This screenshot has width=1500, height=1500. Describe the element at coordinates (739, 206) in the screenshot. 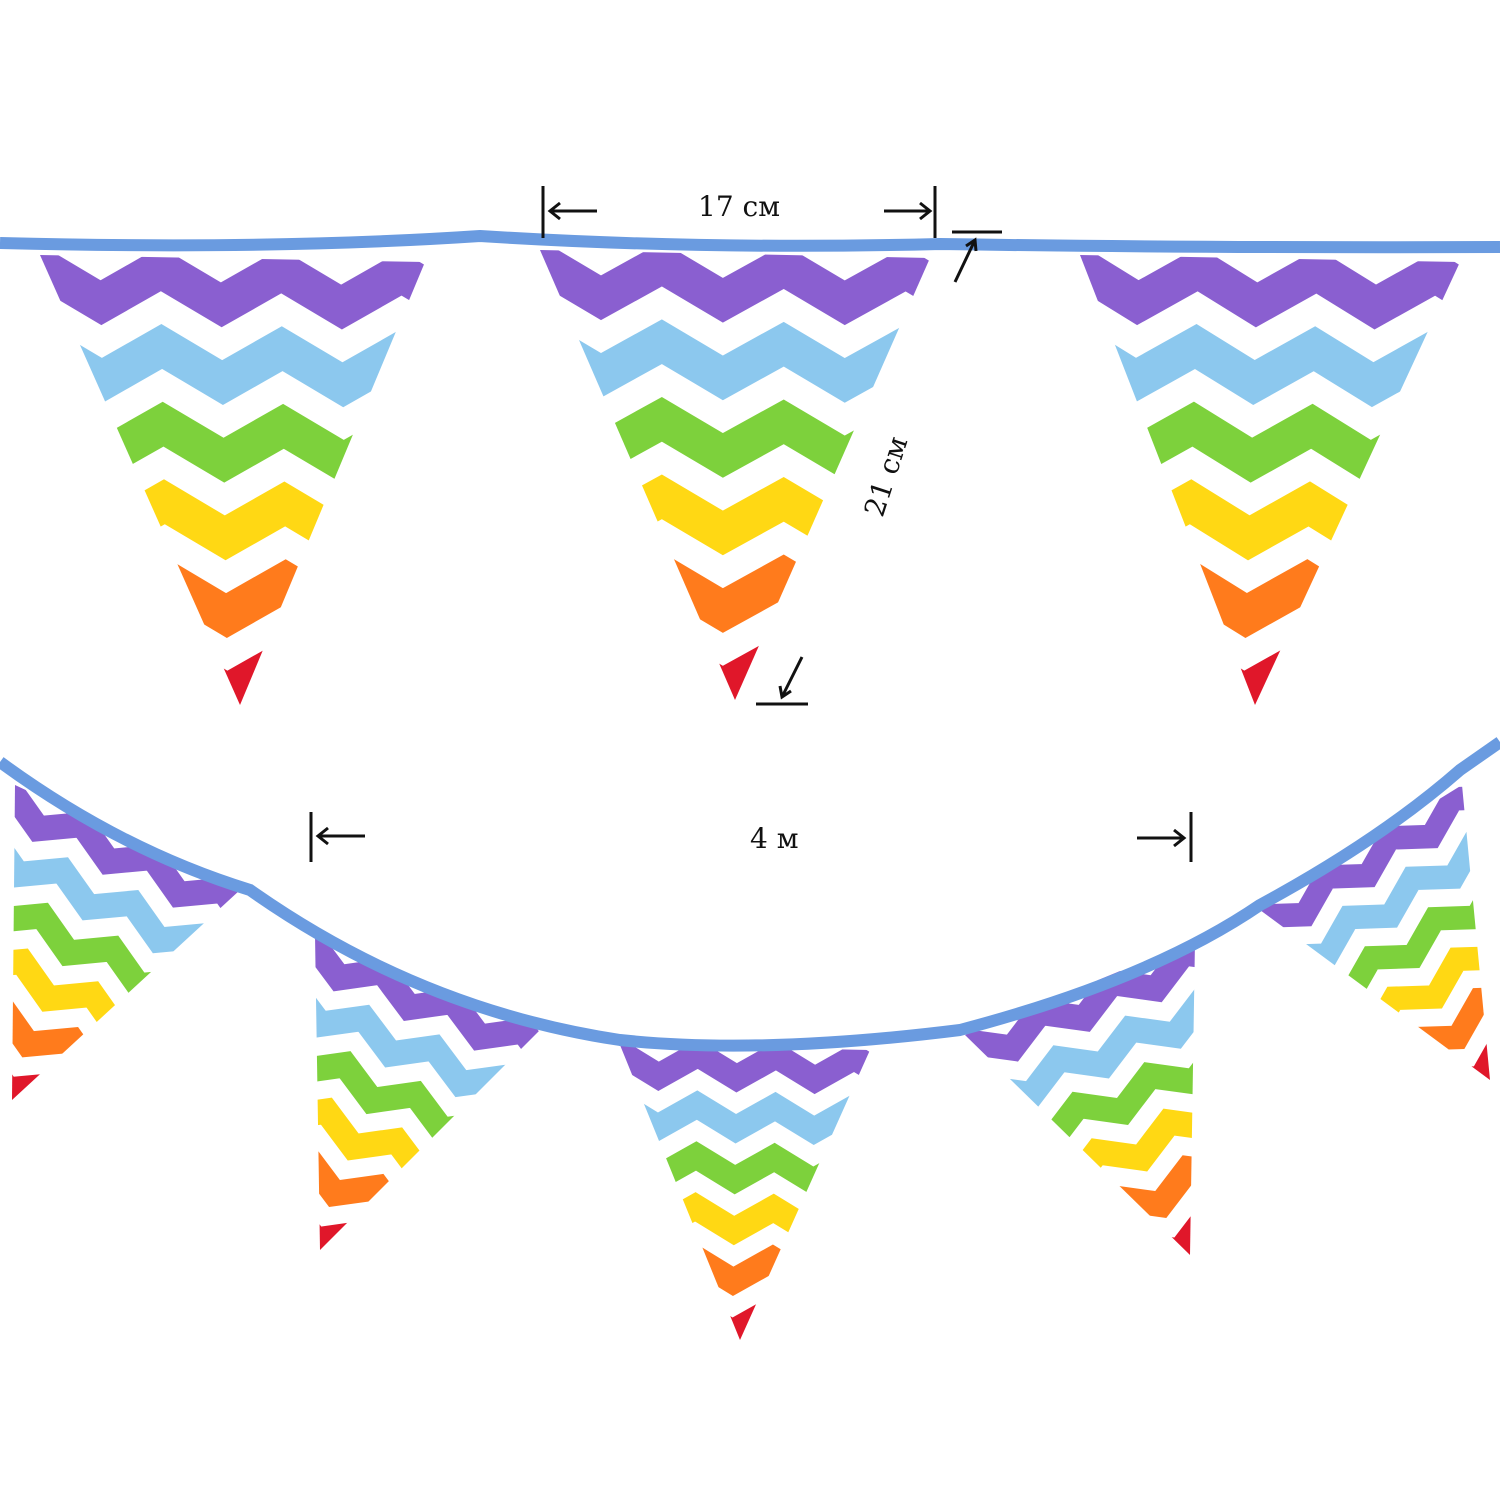

I see `flag-width-label: 17 см` at that location.